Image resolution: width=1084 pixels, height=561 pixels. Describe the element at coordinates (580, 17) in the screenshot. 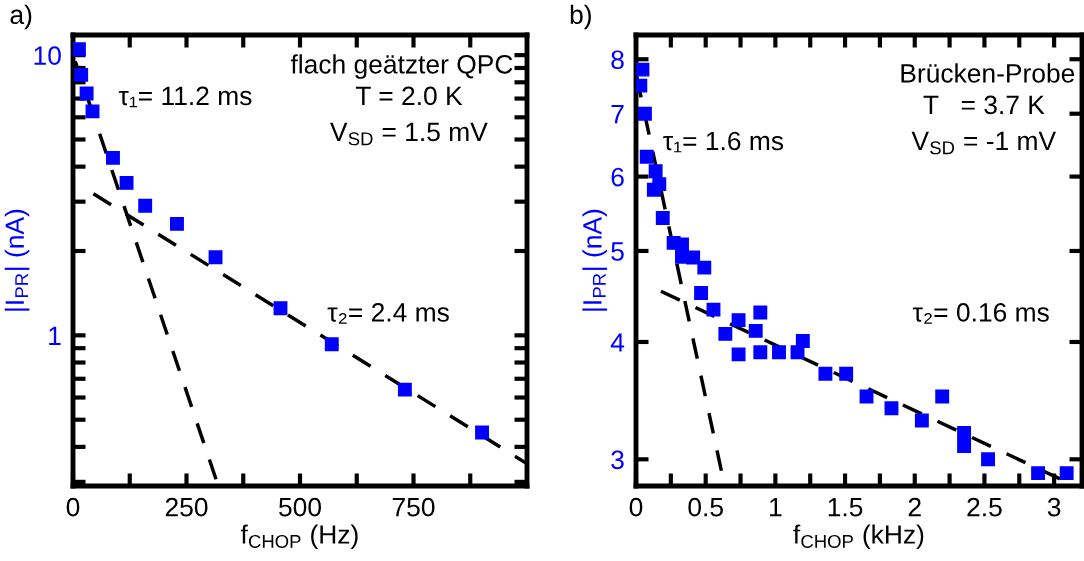

I see `text: b)` at that location.